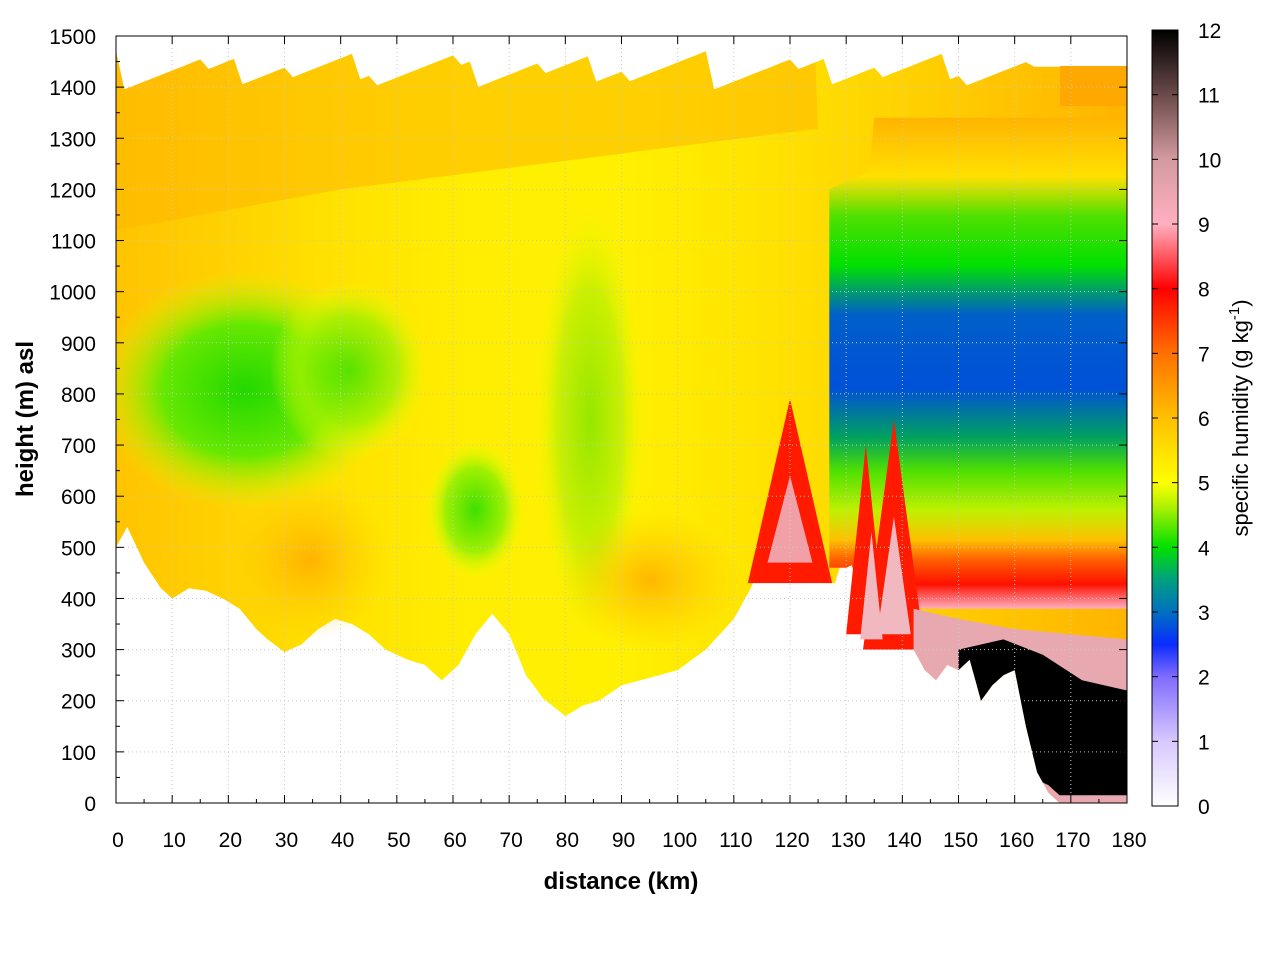 This screenshot has height=960, width=1280. I want to click on colorbar-tick-label: 2, so click(1204, 678).